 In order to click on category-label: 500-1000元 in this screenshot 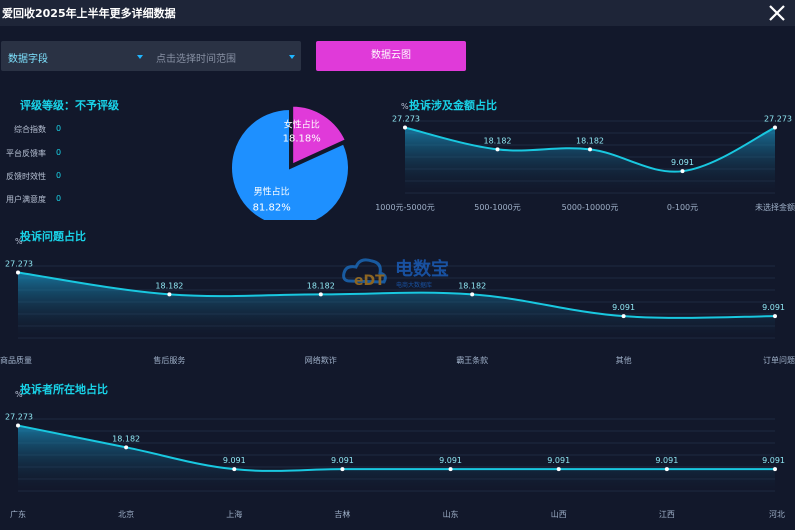, I will do `click(497, 207)`.